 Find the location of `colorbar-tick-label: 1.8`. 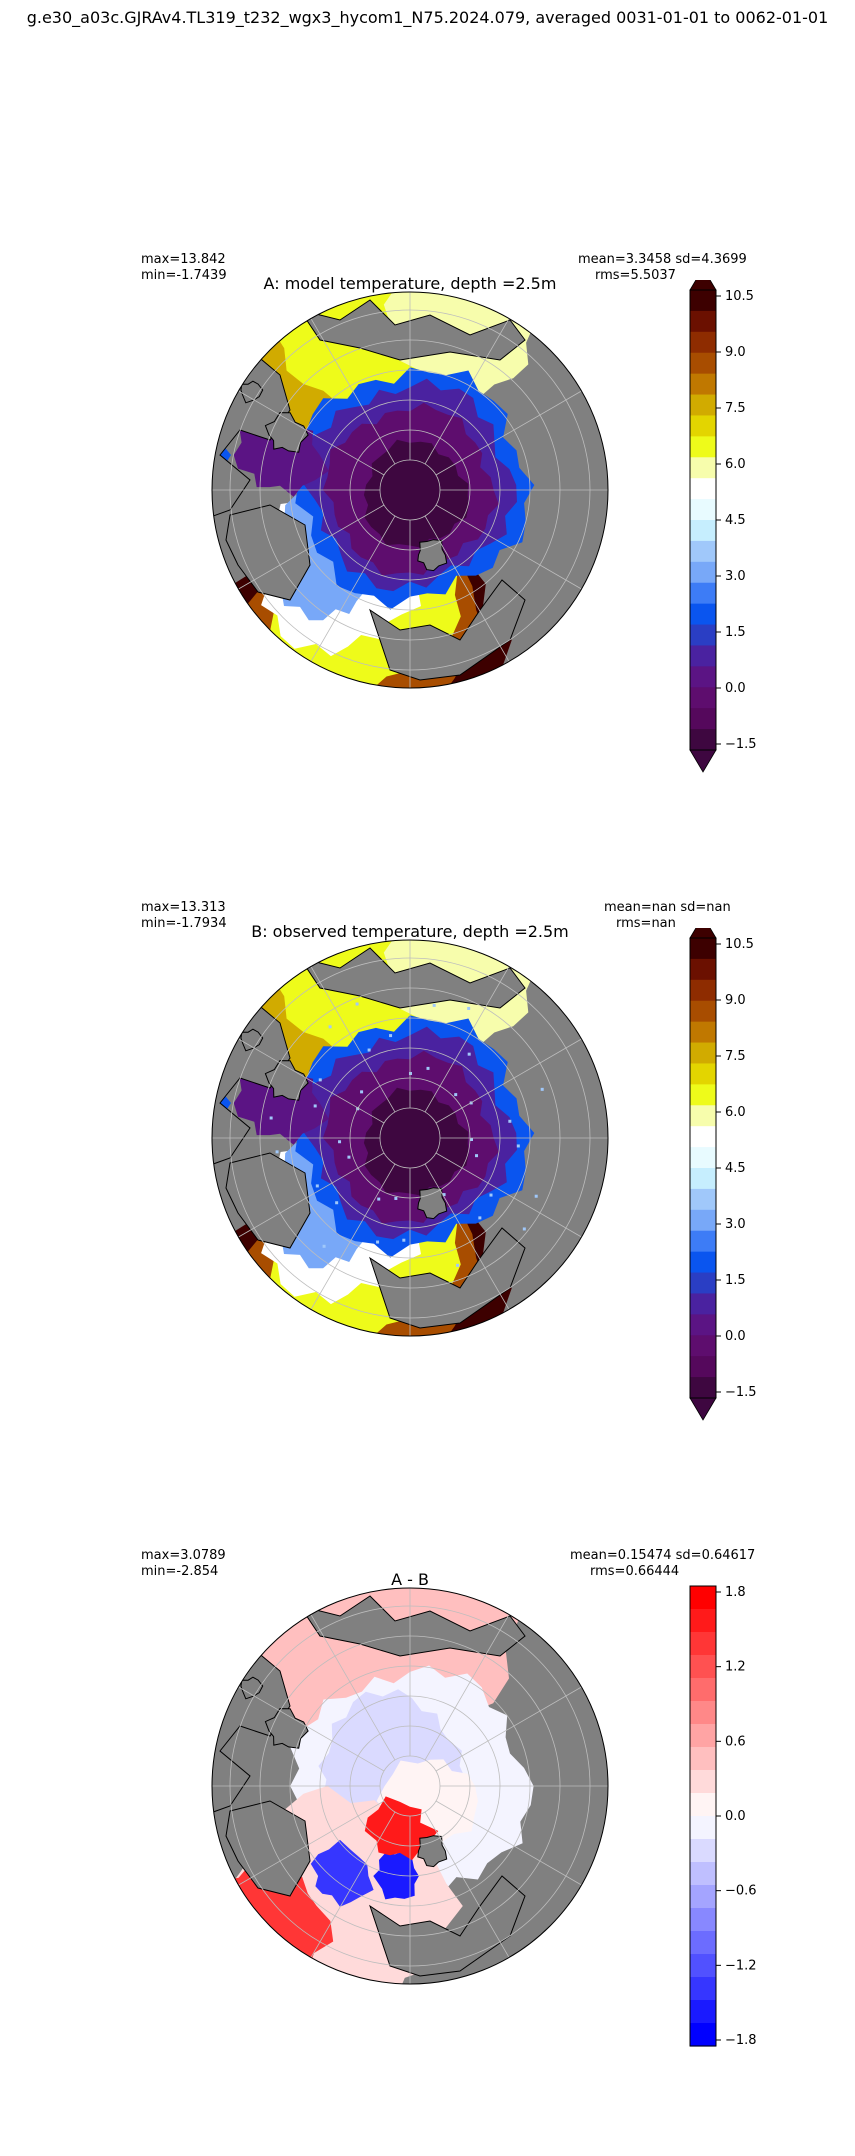

colorbar-tick-label: 1.8 is located at coordinates (735, 1592).